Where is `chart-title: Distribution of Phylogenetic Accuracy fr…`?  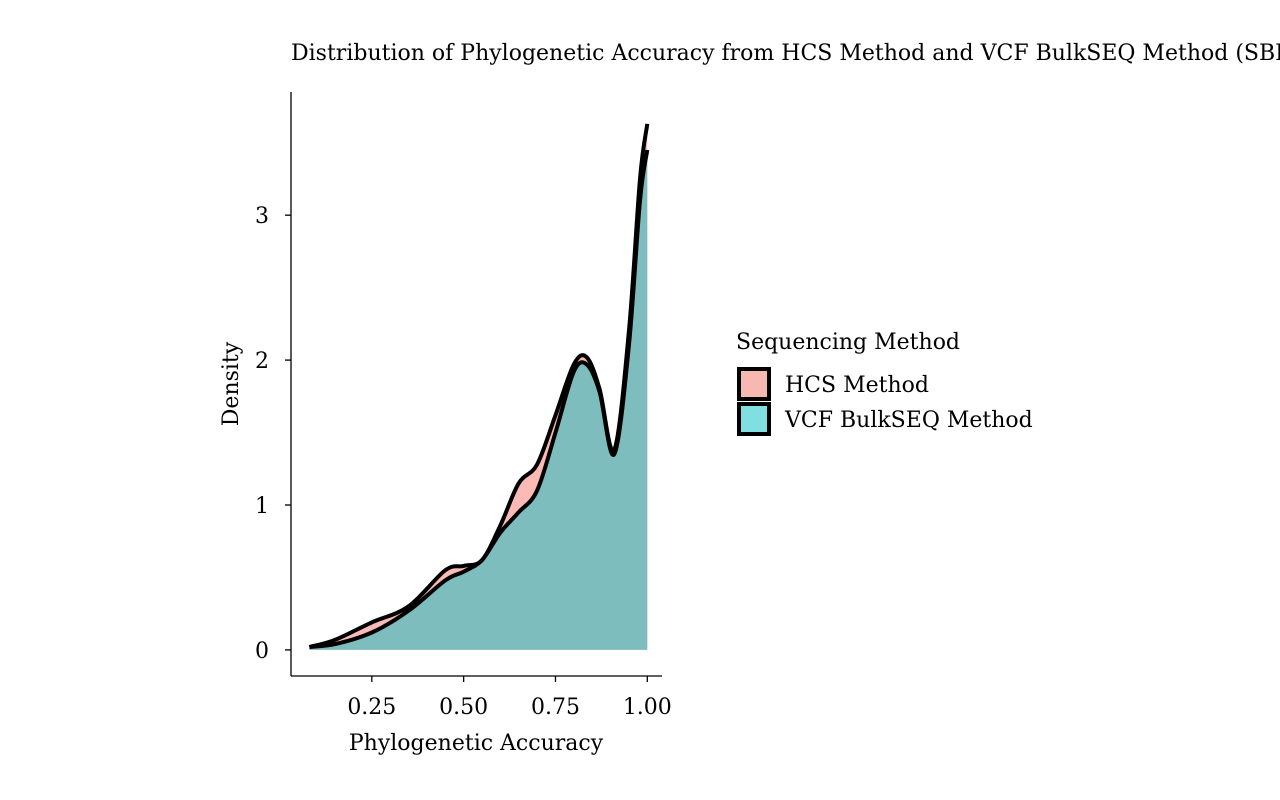
chart-title: Distribution of Phylogenetic Accuracy fr… is located at coordinates (785, 53).